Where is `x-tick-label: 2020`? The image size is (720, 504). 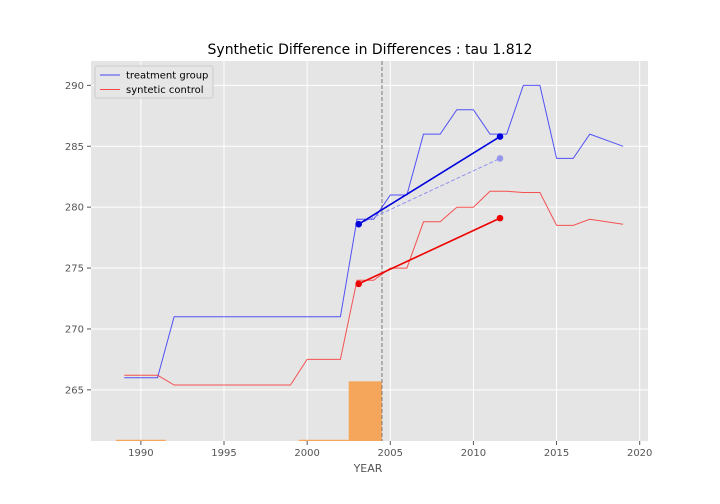
x-tick-label: 2020 is located at coordinates (639, 453).